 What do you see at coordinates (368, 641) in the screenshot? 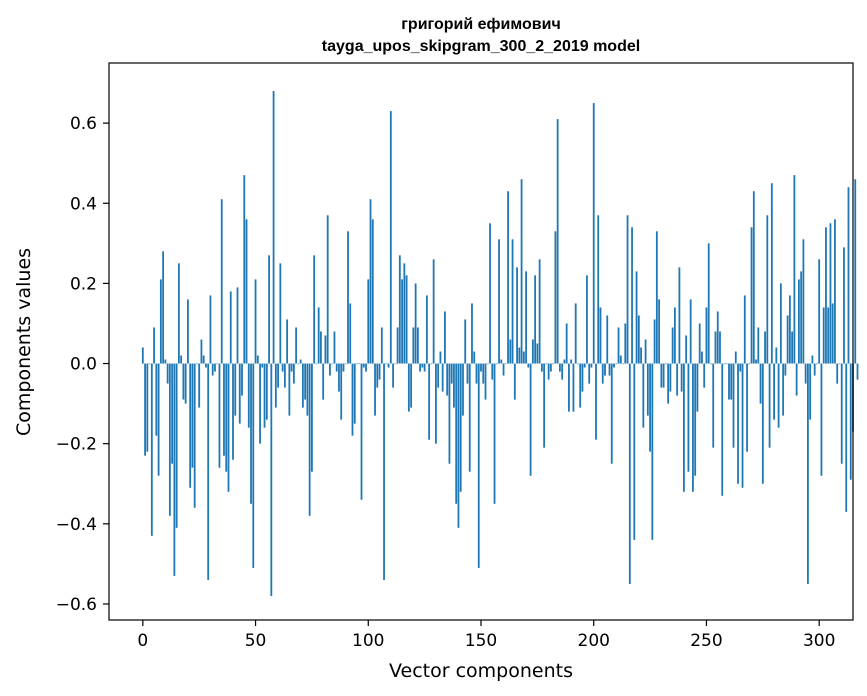
I see `x-tick-label: 100` at bounding box center [368, 641].